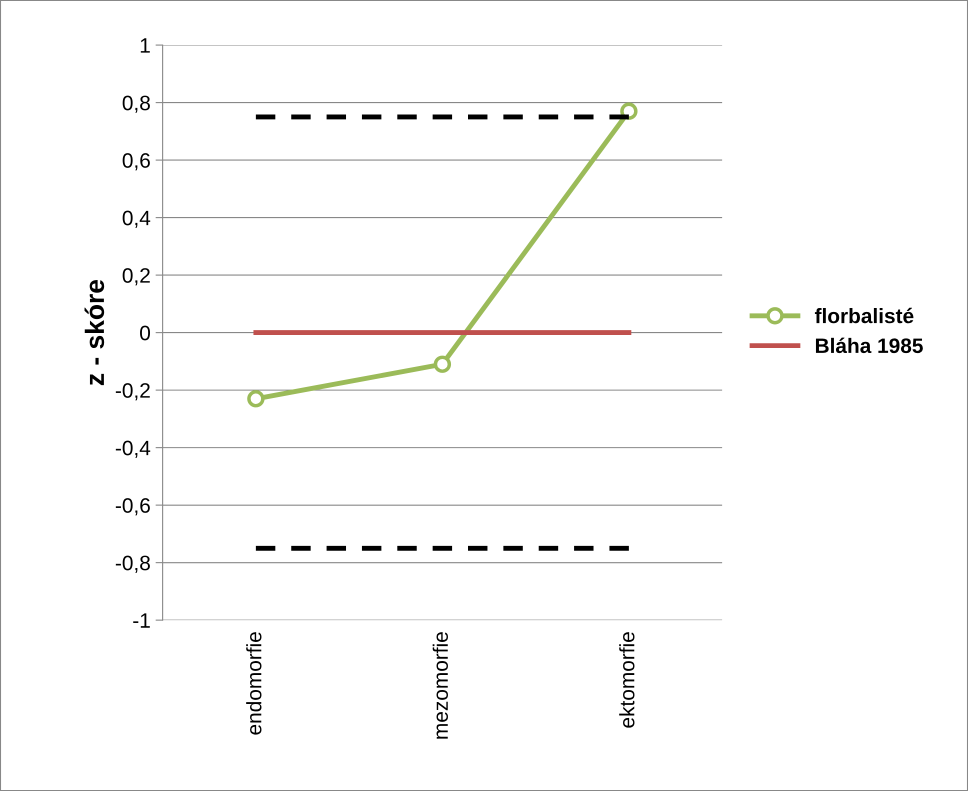 This screenshot has height=791, width=968. Describe the element at coordinates (136, 219) in the screenshot. I see `y-tick-label: 0,4` at that location.